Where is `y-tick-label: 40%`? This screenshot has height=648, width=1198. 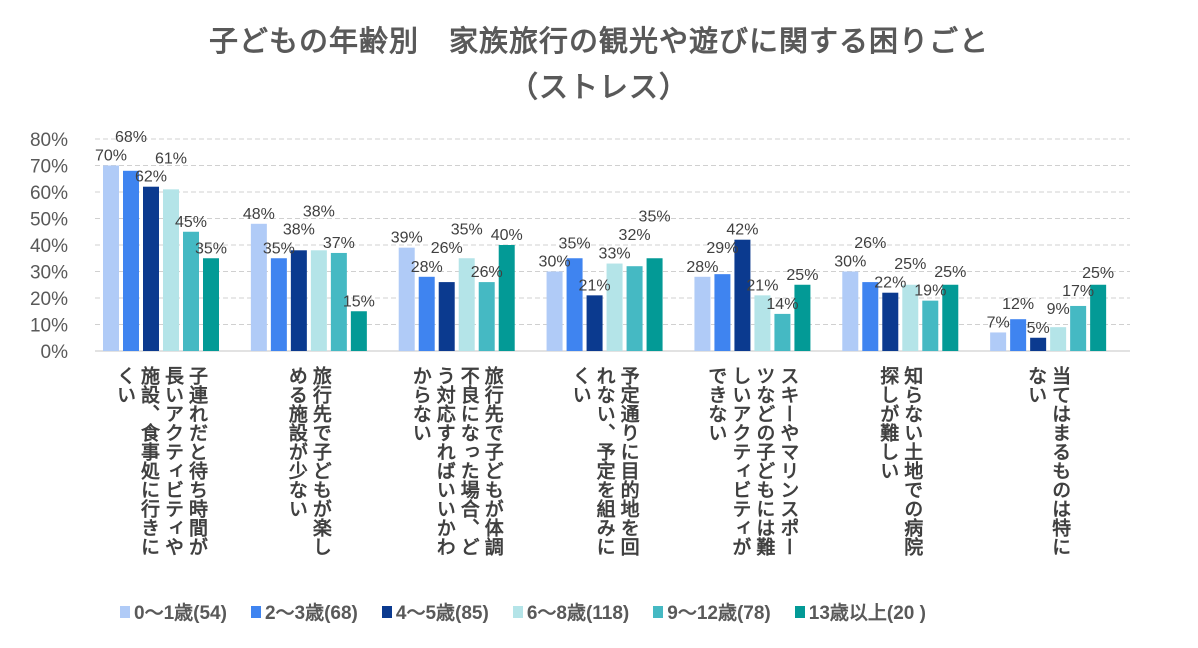 y-tick-label: 40% is located at coordinates (49, 246).